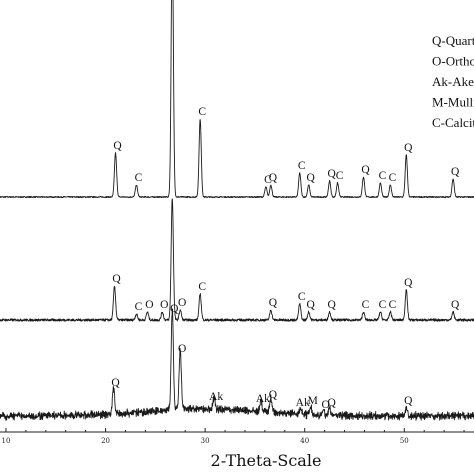 The height and width of the screenshot is (474, 474). Describe the element at coordinates (205, 441) in the screenshot. I see `x-tick-label: 30` at that location.